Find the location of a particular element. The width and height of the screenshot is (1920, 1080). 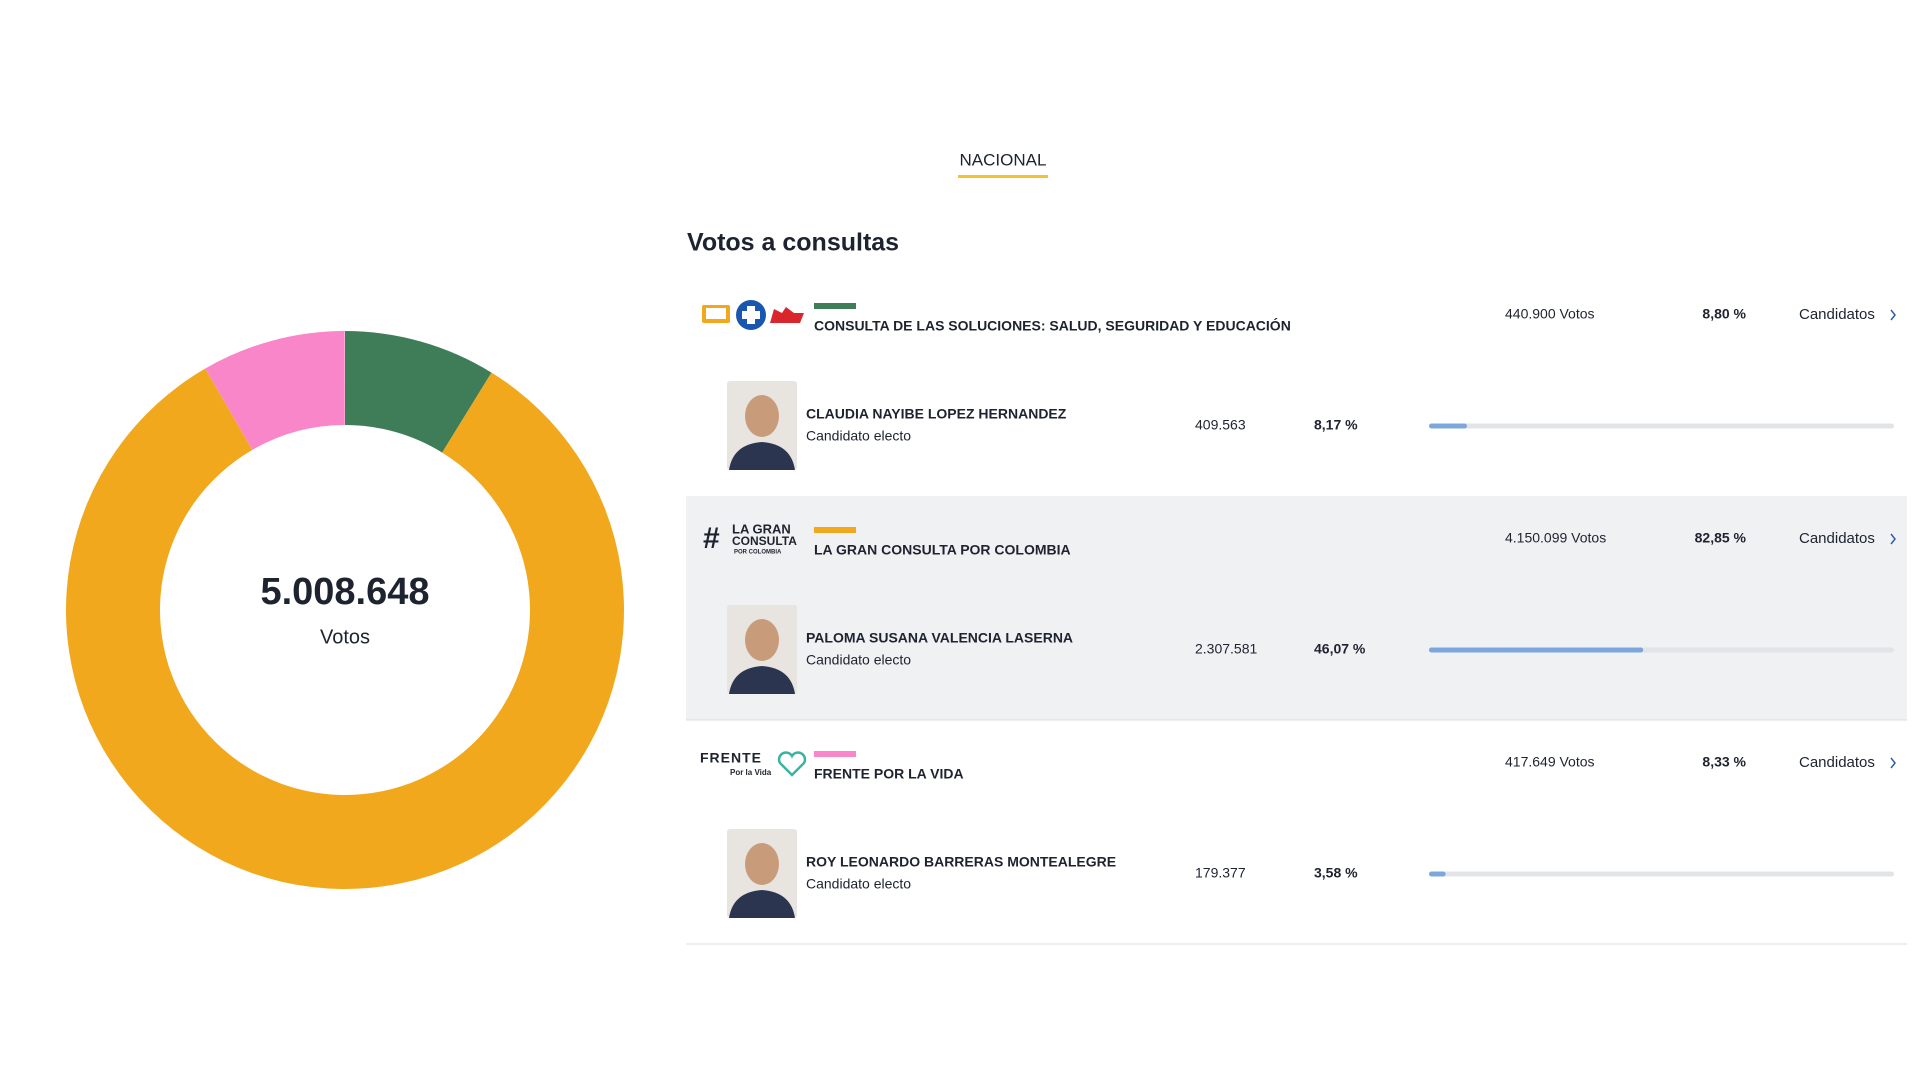

candidate-votes: 179.377 is located at coordinates (1220, 873).